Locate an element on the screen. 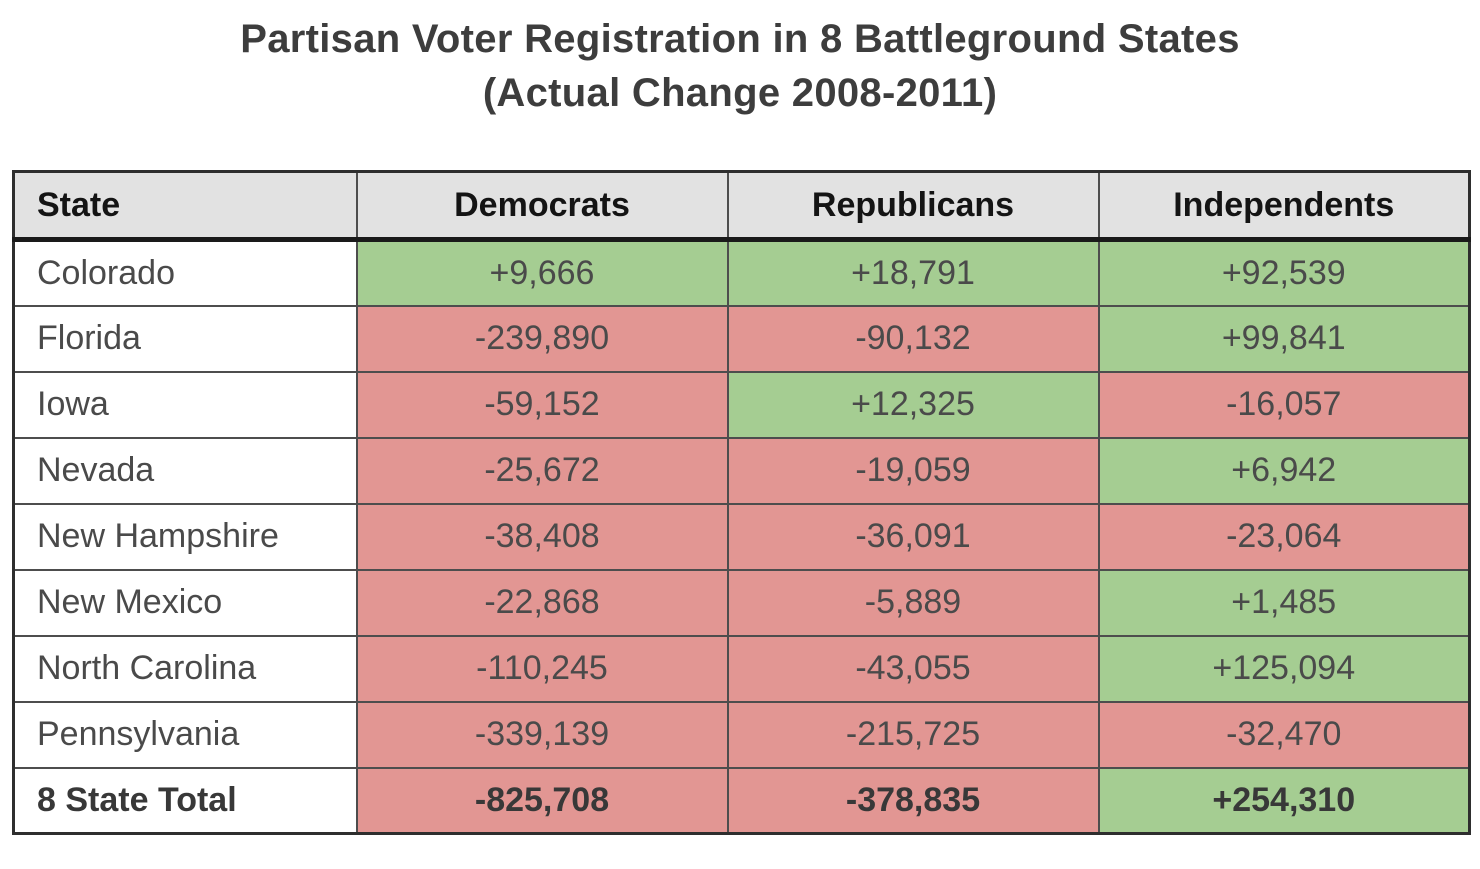 The height and width of the screenshot is (869, 1480). table-row: New Mexico -22,868 -5,889 +1,485 is located at coordinates (741, 602).